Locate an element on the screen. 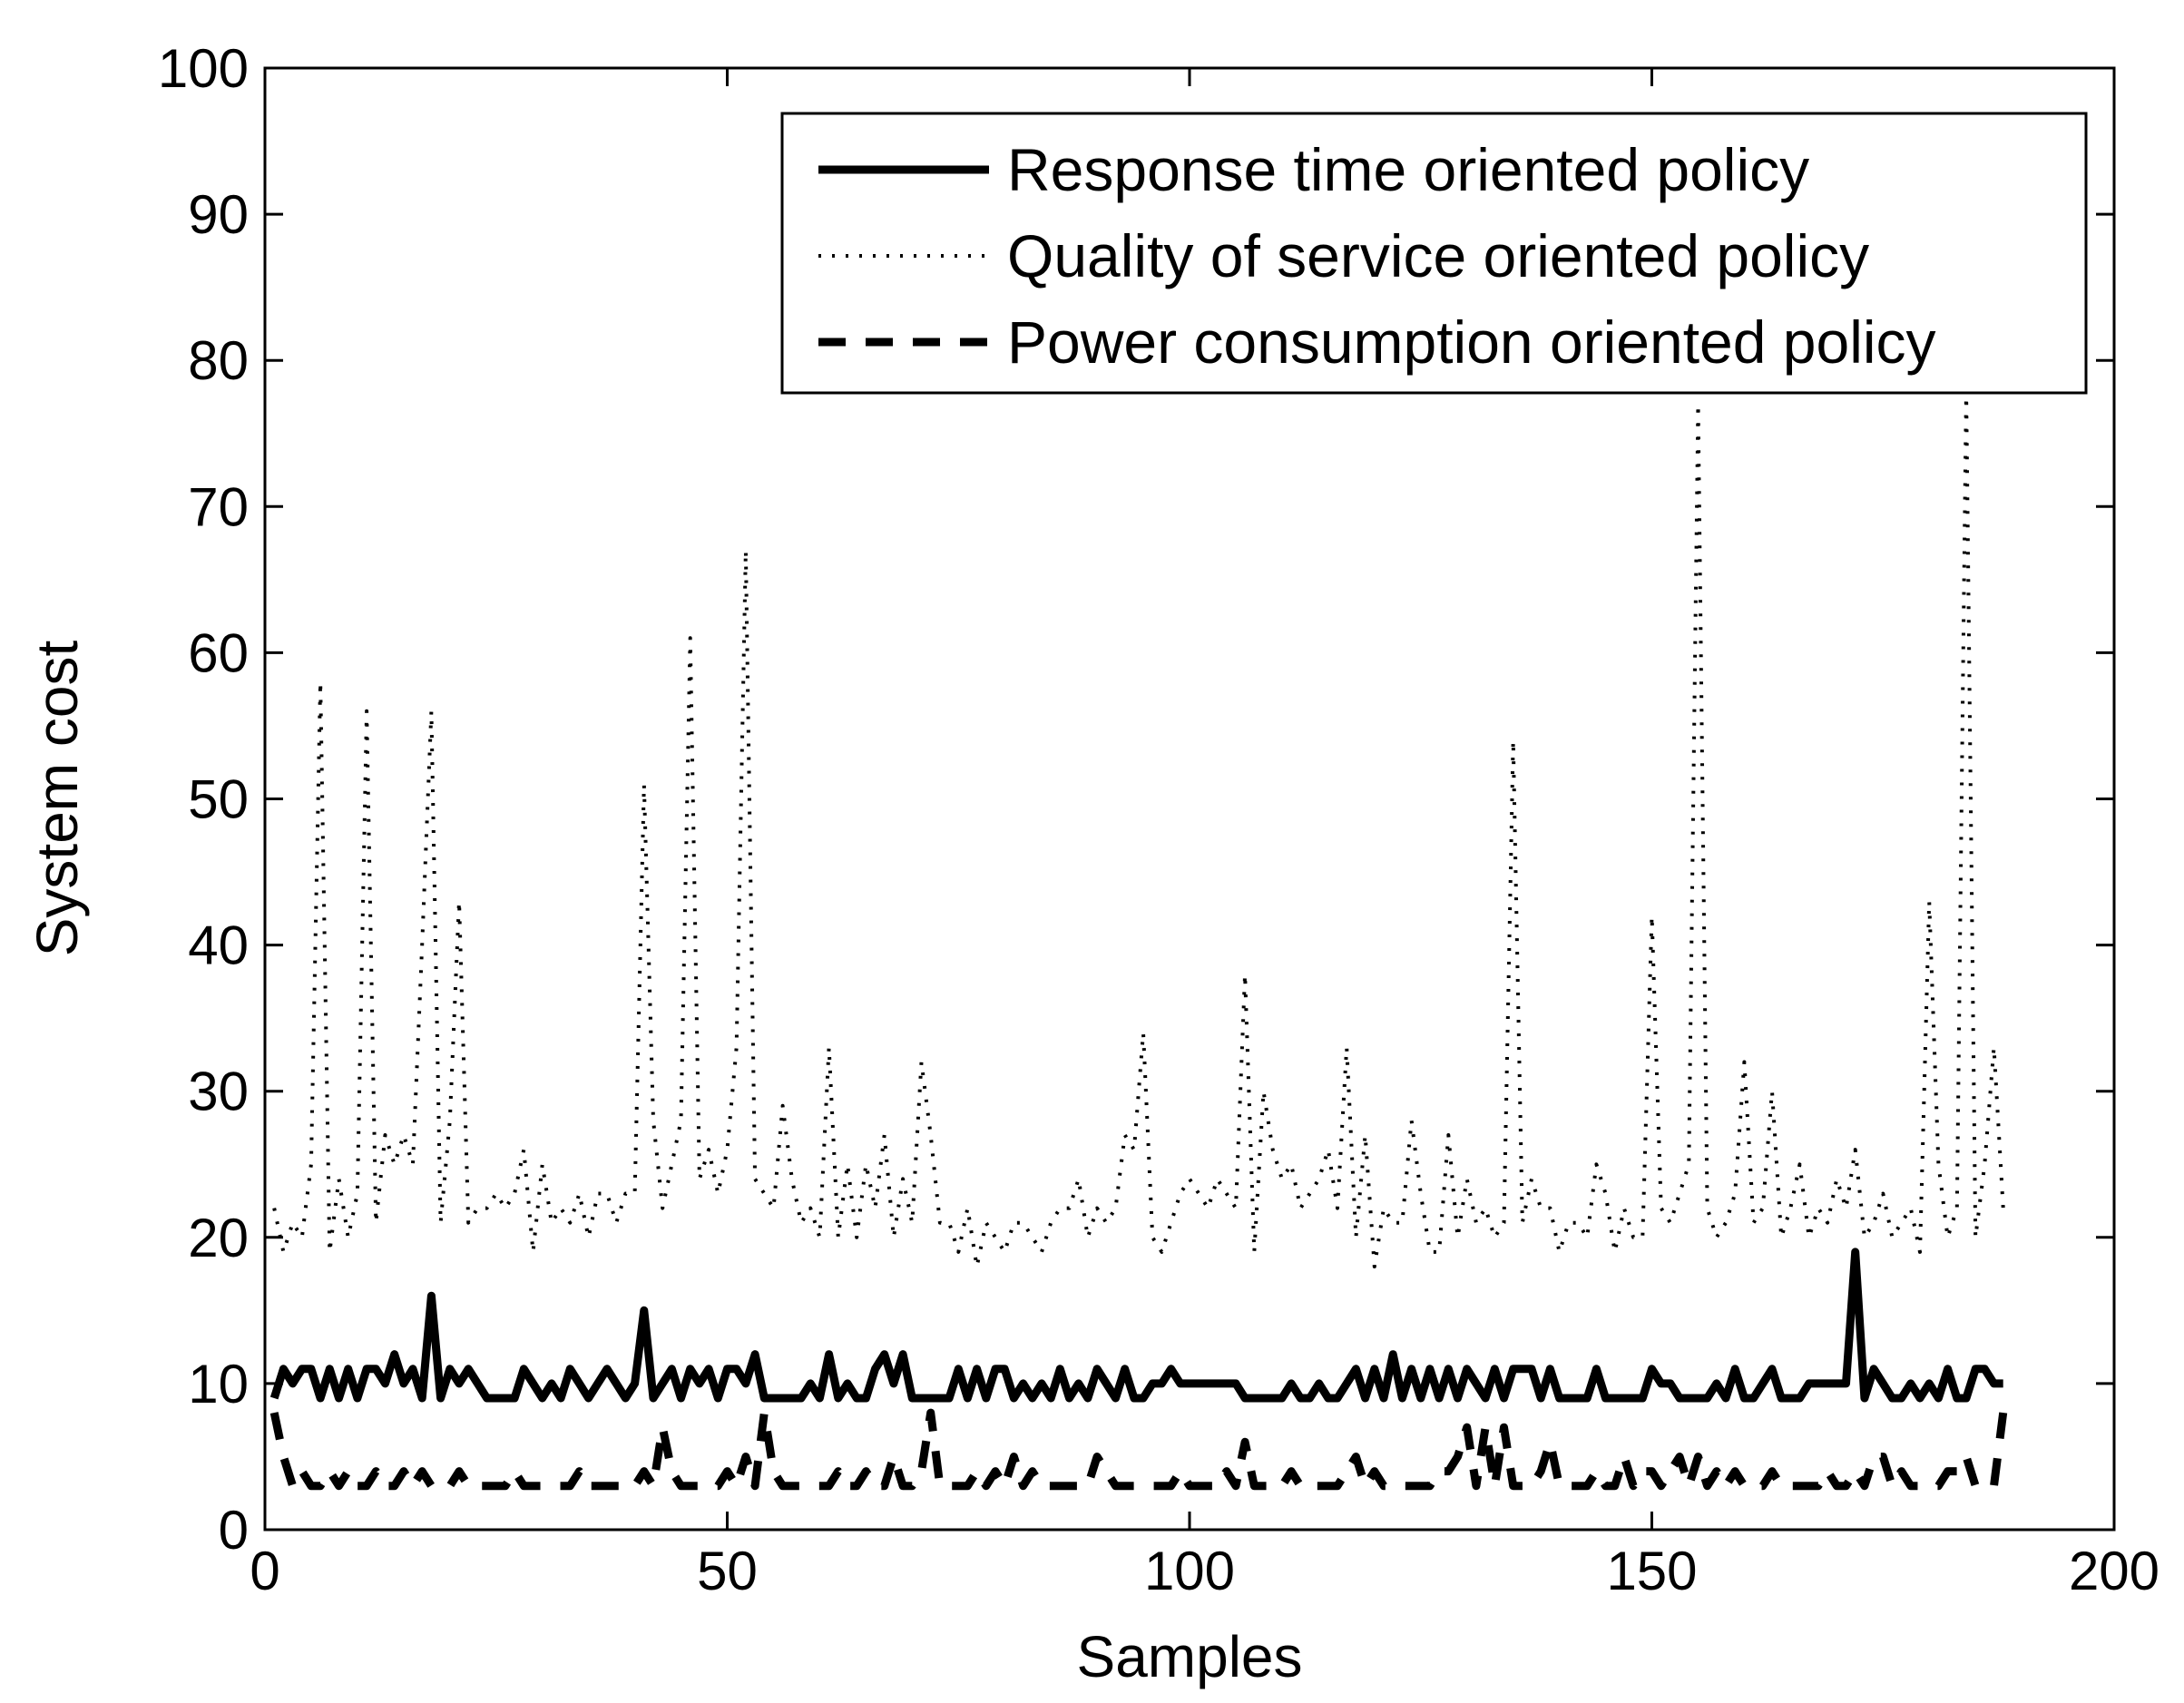 This screenshot has width=2184, height=1703. y-tick-label: 10 is located at coordinates (219, 1384).